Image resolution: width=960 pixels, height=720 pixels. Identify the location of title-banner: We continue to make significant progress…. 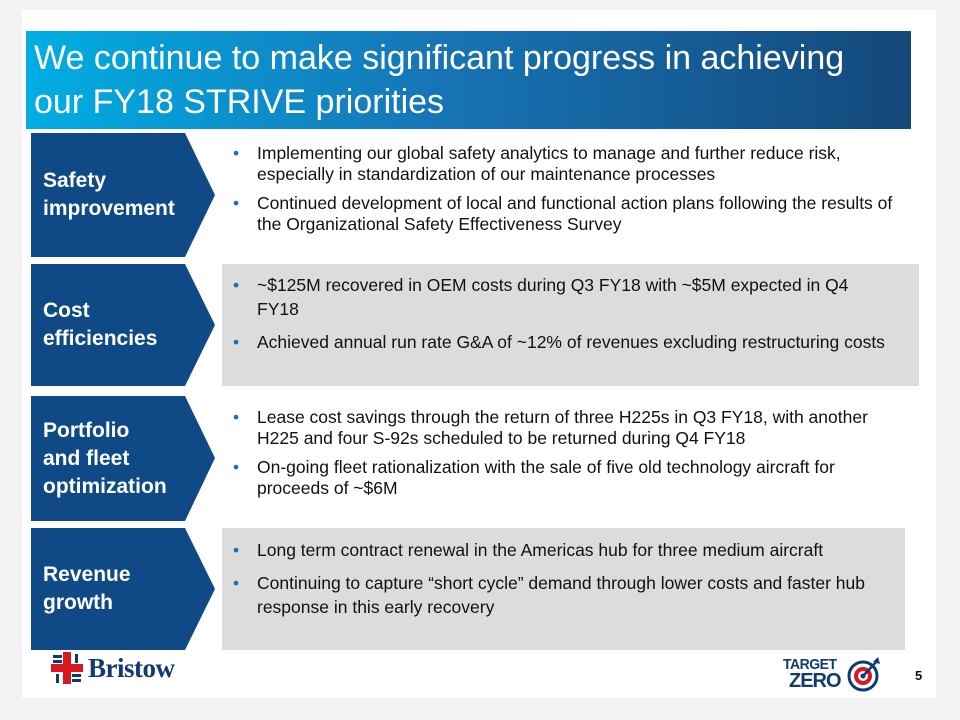
(468, 80).